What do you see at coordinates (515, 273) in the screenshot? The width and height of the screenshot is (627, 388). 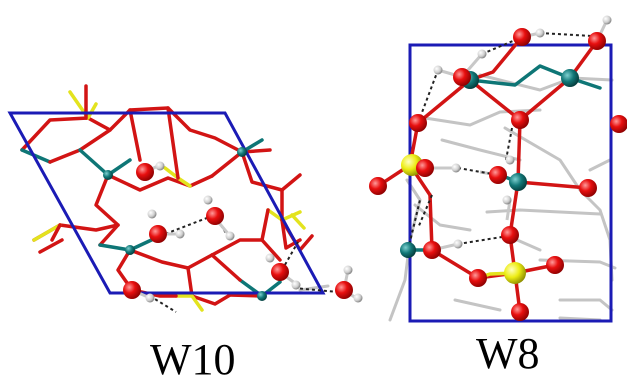 I see `sulfur-atom` at bounding box center [515, 273].